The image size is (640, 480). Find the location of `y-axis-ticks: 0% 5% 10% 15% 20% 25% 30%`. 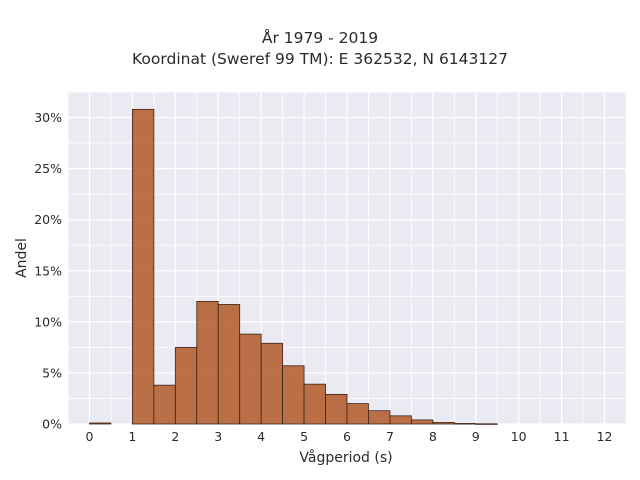

y-axis-ticks: 0% 5% 10% 15% 20% 25% 30% is located at coordinates (48, 270).